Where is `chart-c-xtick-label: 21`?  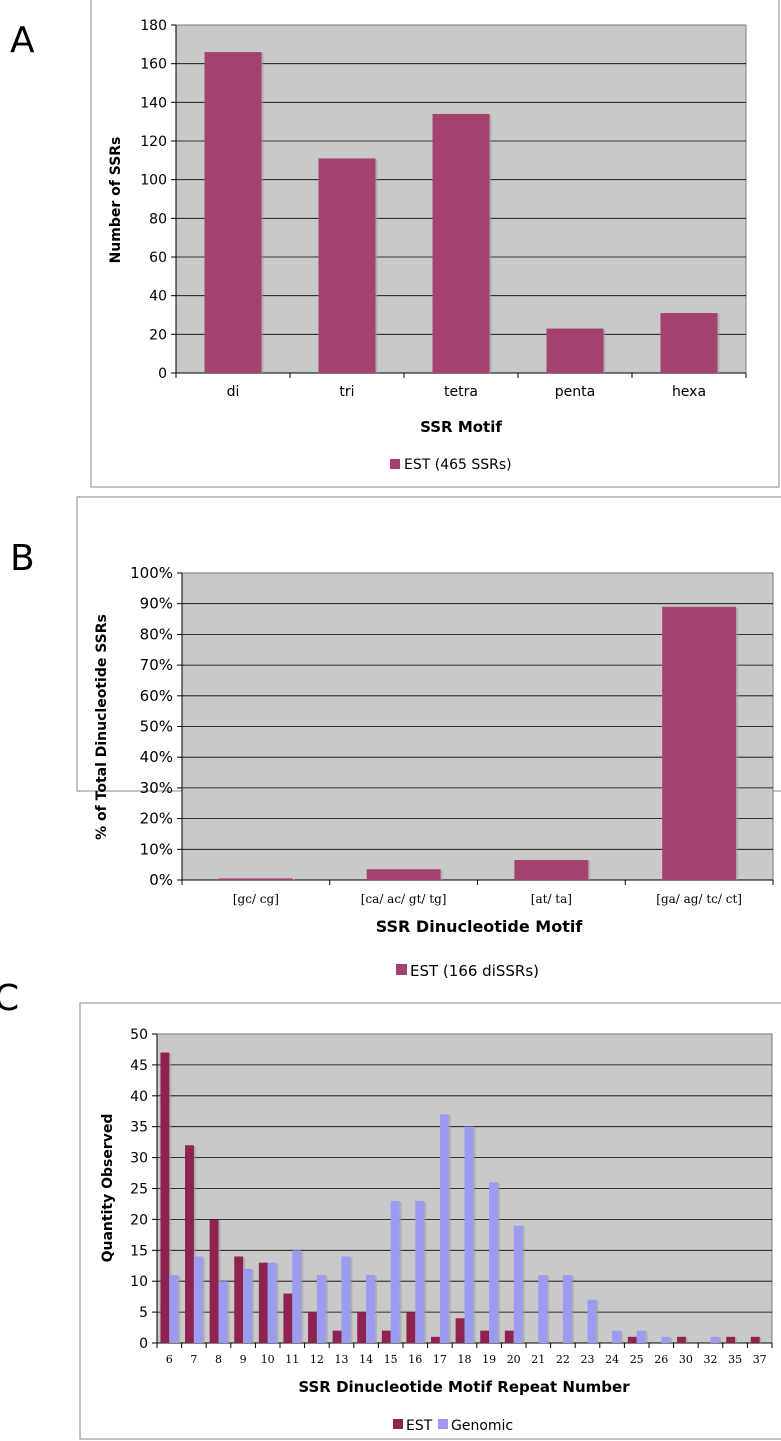 chart-c-xtick-label: 21 is located at coordinates (538, 1359).